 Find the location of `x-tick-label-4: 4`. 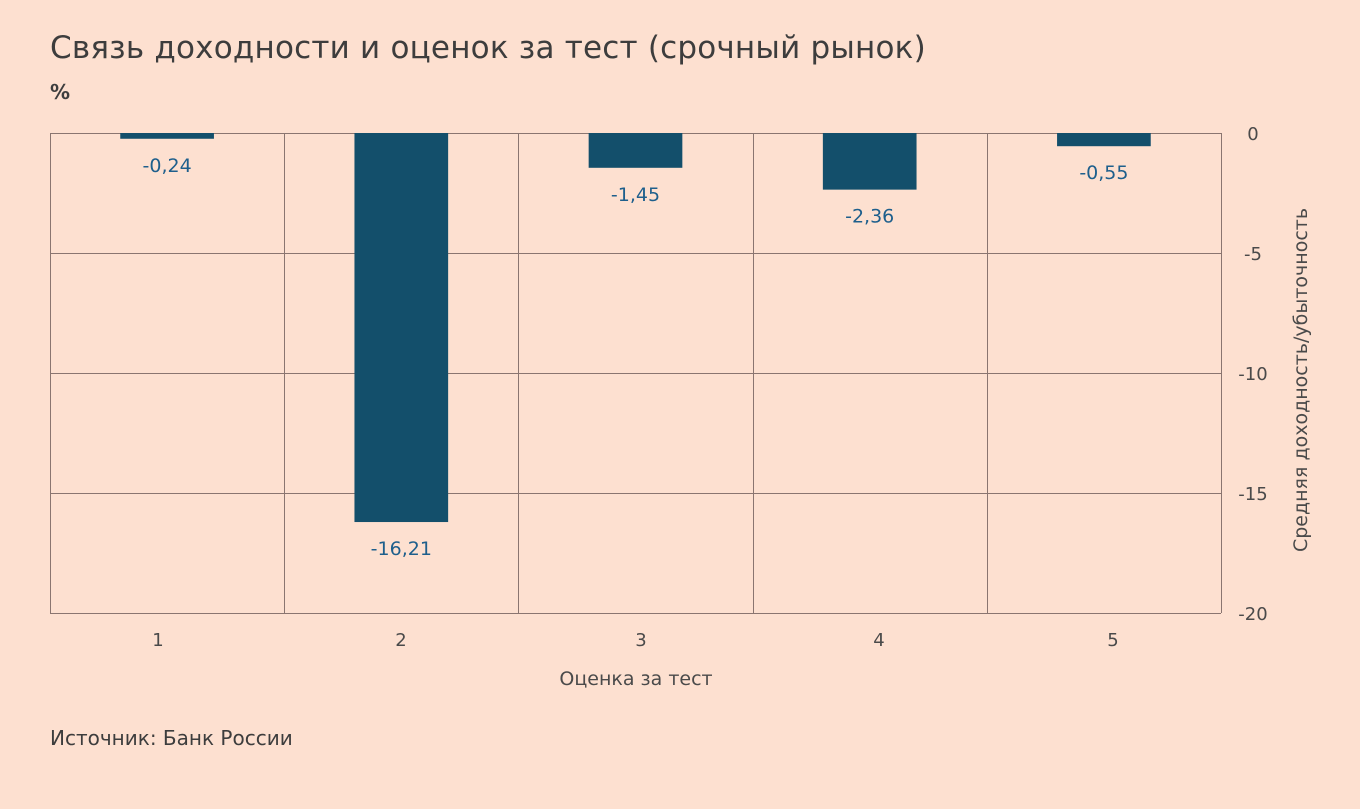

x-tick-label-4: 4 is located at coordinates (878, 640).